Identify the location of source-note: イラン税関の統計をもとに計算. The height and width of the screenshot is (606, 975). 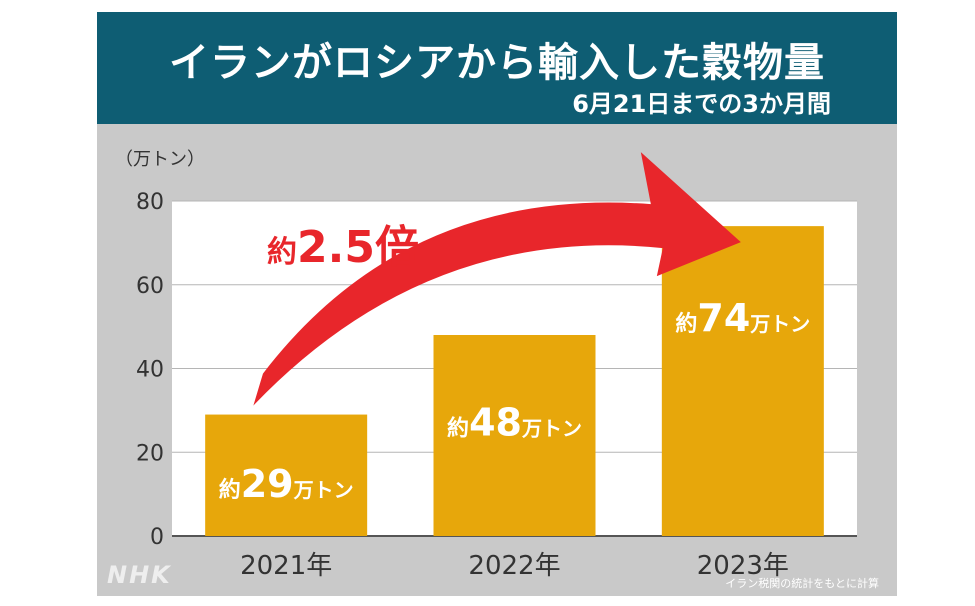
(802, 583).